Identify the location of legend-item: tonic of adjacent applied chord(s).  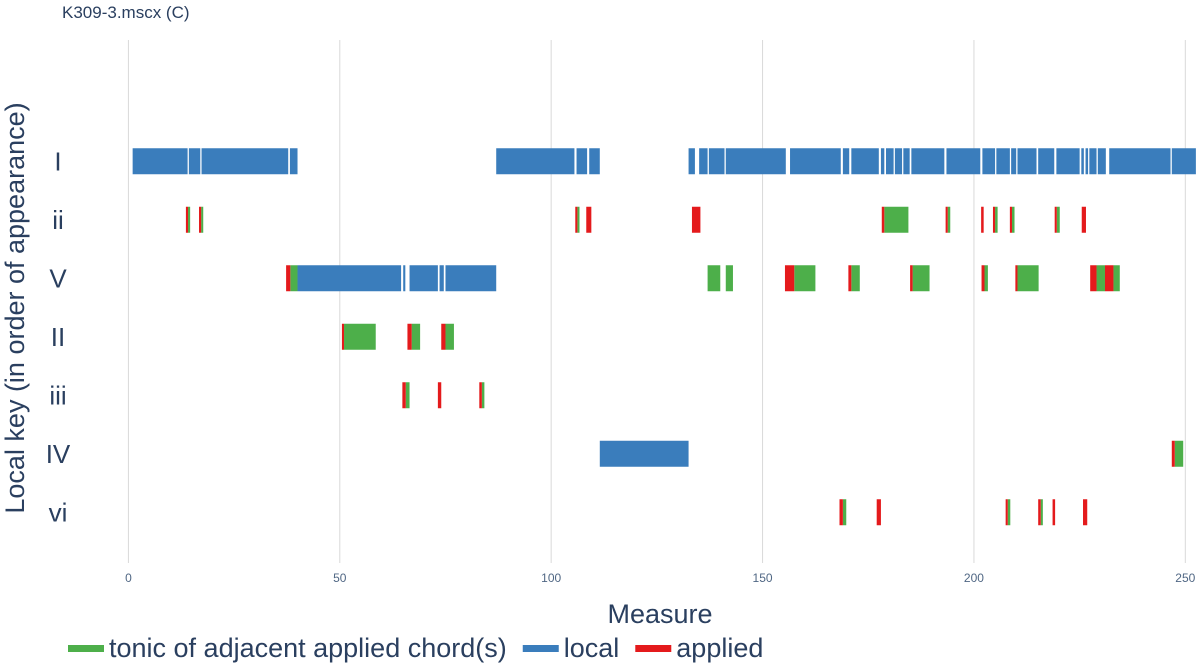
(287, 648).